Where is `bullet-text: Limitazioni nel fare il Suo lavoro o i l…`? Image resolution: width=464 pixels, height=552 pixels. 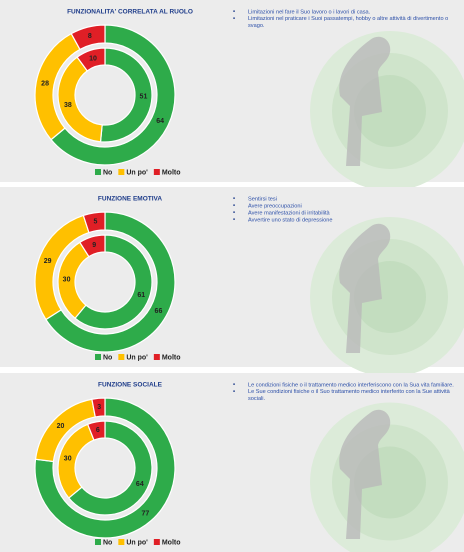
bullet-text: Limitazioni nel fare il Suo lavoro o i l… is located at coordinates (309, 12).